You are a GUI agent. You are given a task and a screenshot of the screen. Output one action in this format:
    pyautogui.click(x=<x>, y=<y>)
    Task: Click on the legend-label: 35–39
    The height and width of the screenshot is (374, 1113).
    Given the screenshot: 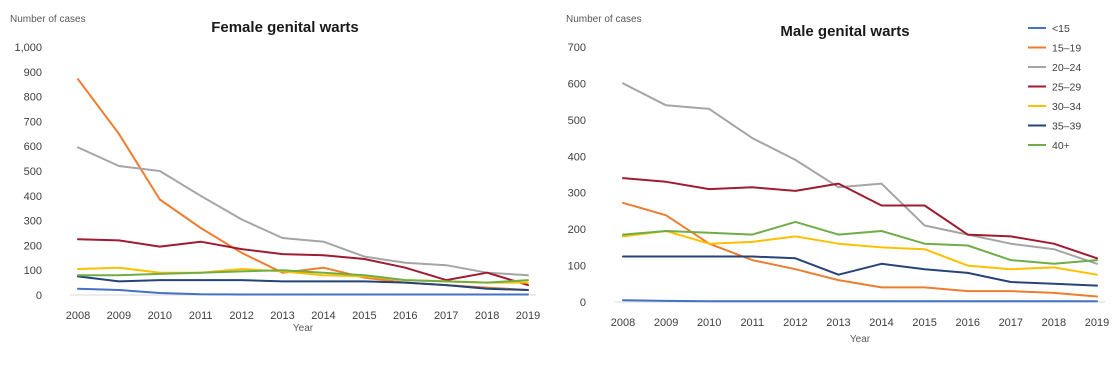 What is the action you would take?
    pyautogui.click(x=1066, y=127)
    